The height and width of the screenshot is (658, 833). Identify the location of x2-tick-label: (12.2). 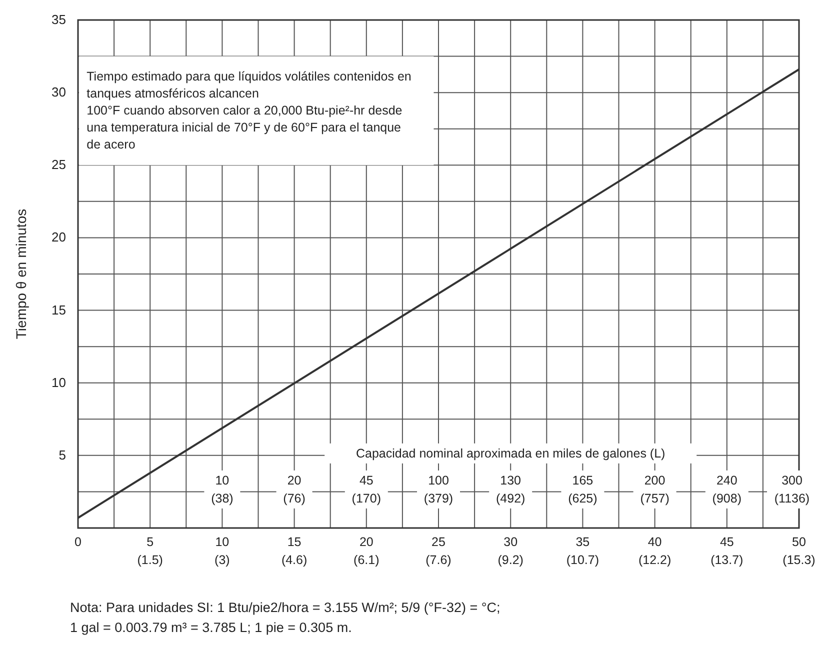
(655, 560).